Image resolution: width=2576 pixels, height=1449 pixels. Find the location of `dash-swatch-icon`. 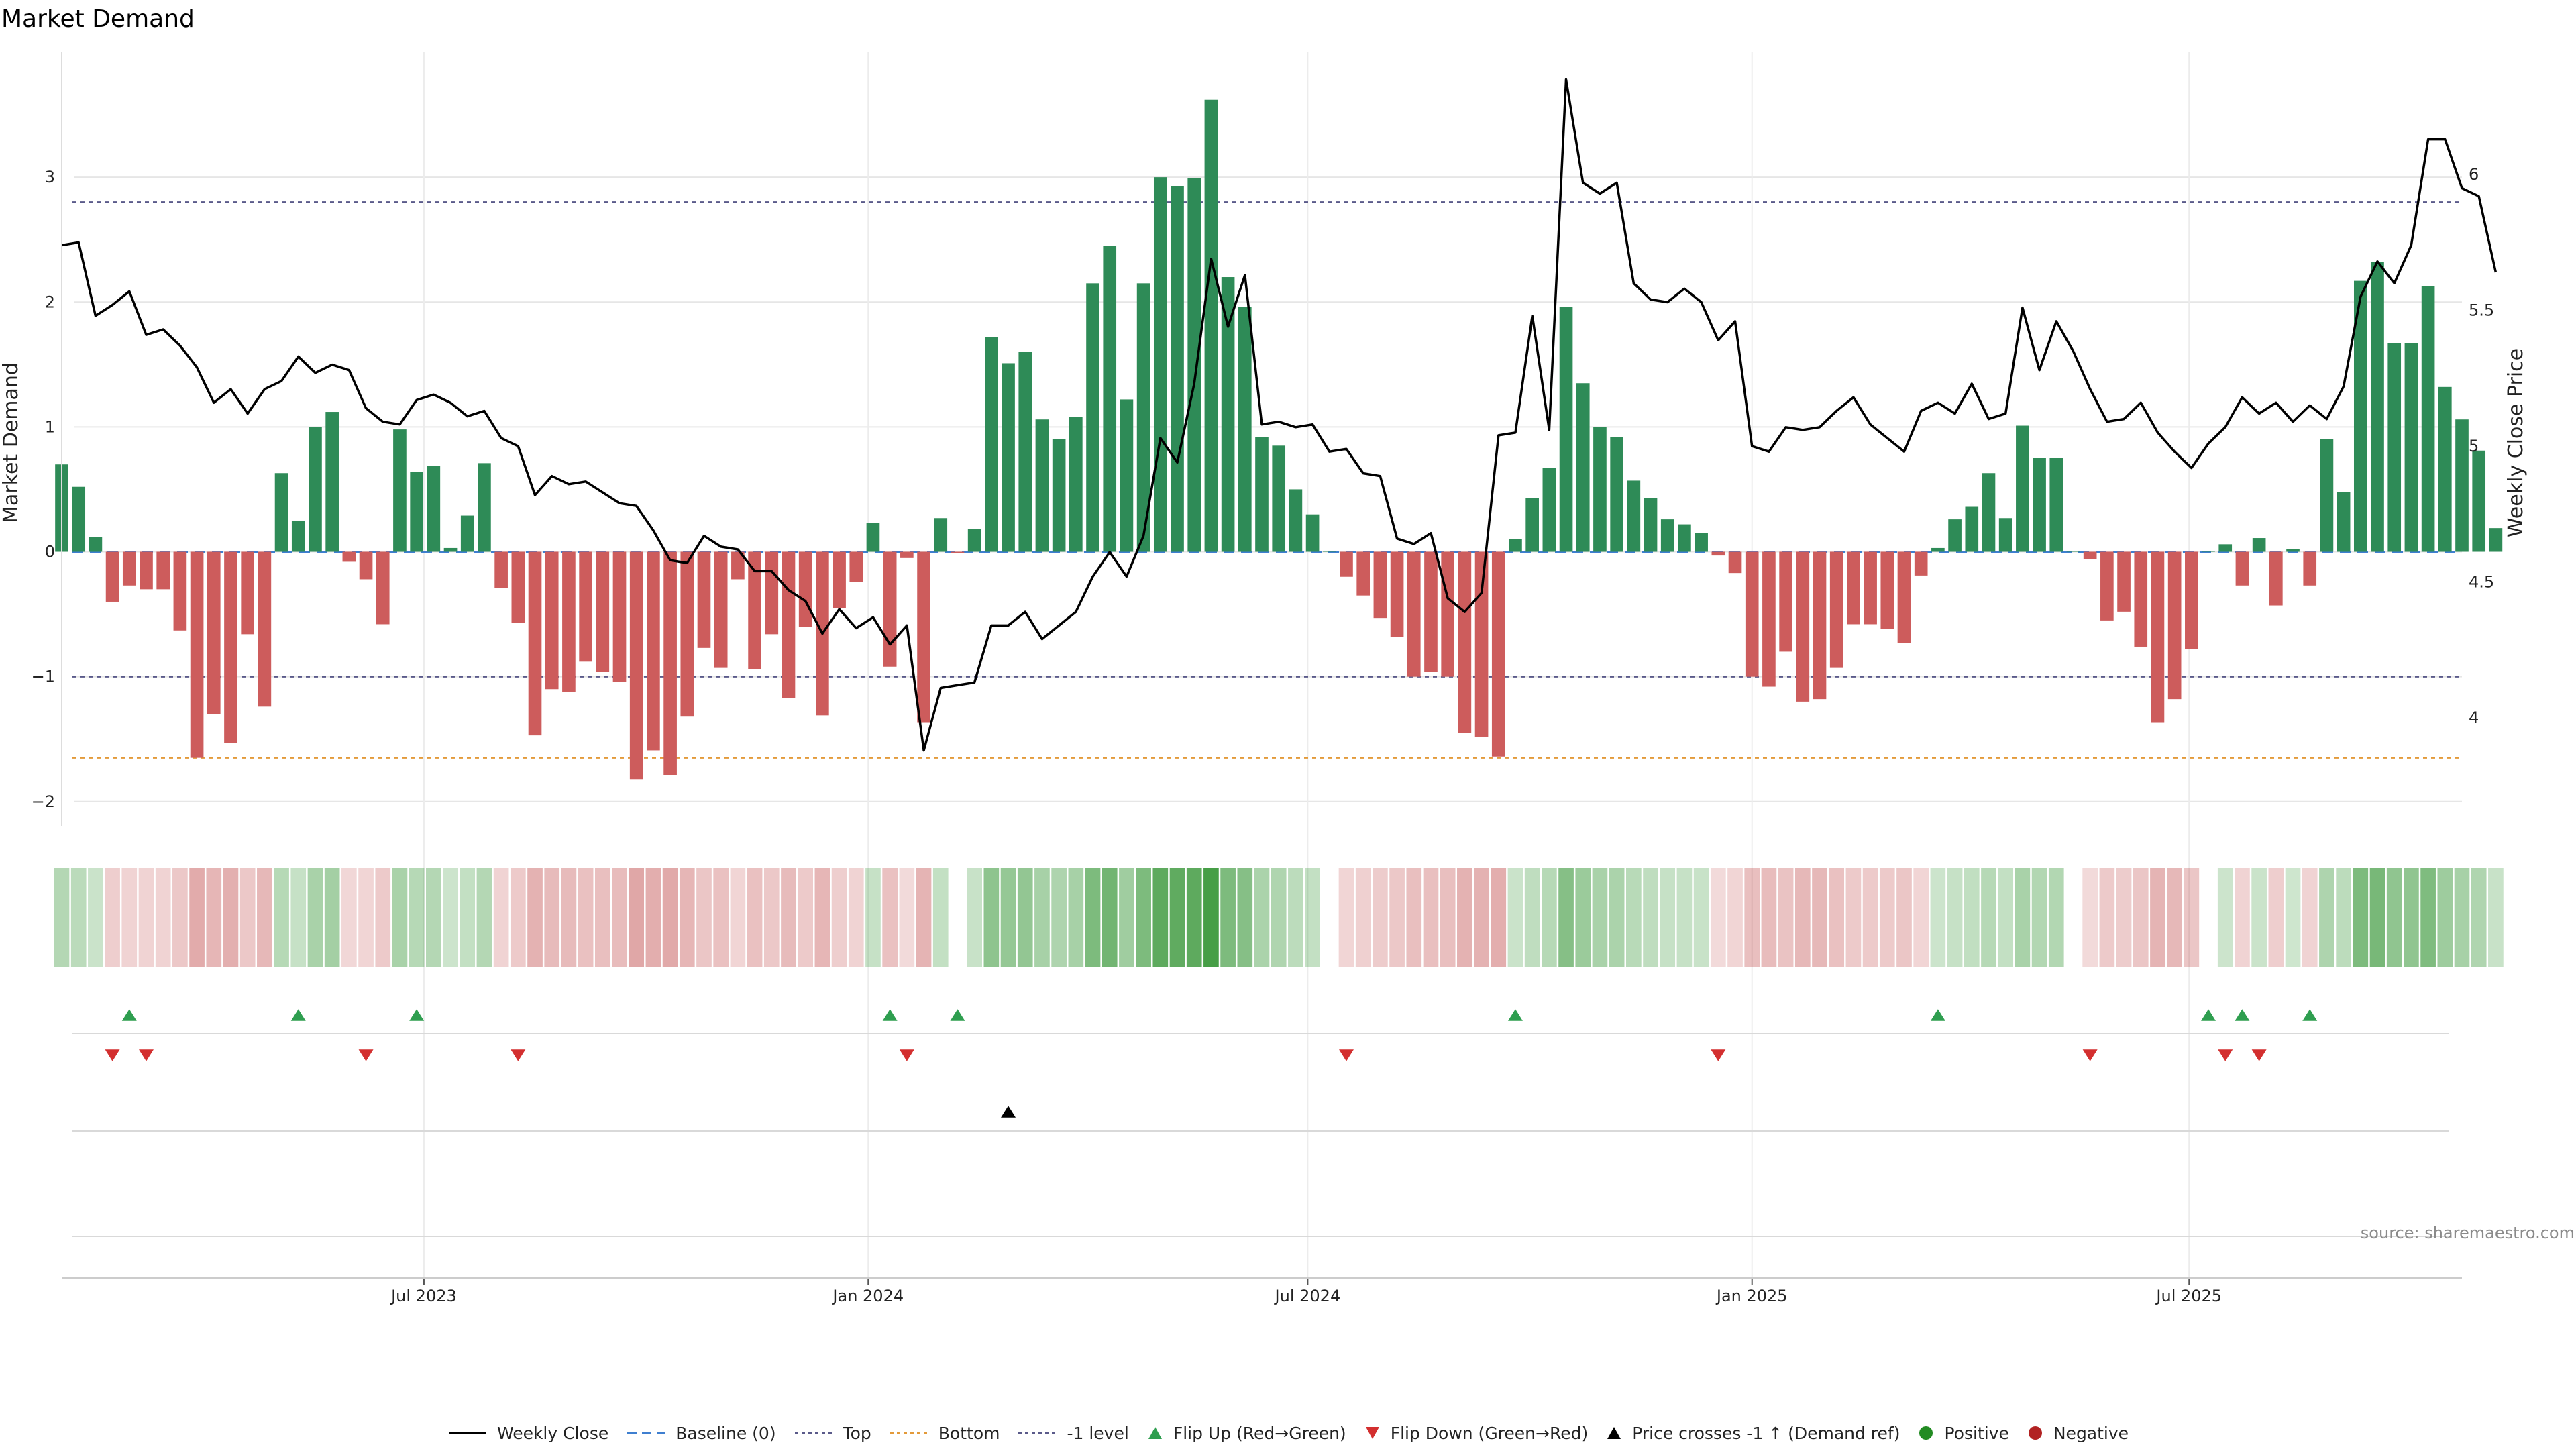

dash-swatch-icon is located at coordinates (646, 1433).